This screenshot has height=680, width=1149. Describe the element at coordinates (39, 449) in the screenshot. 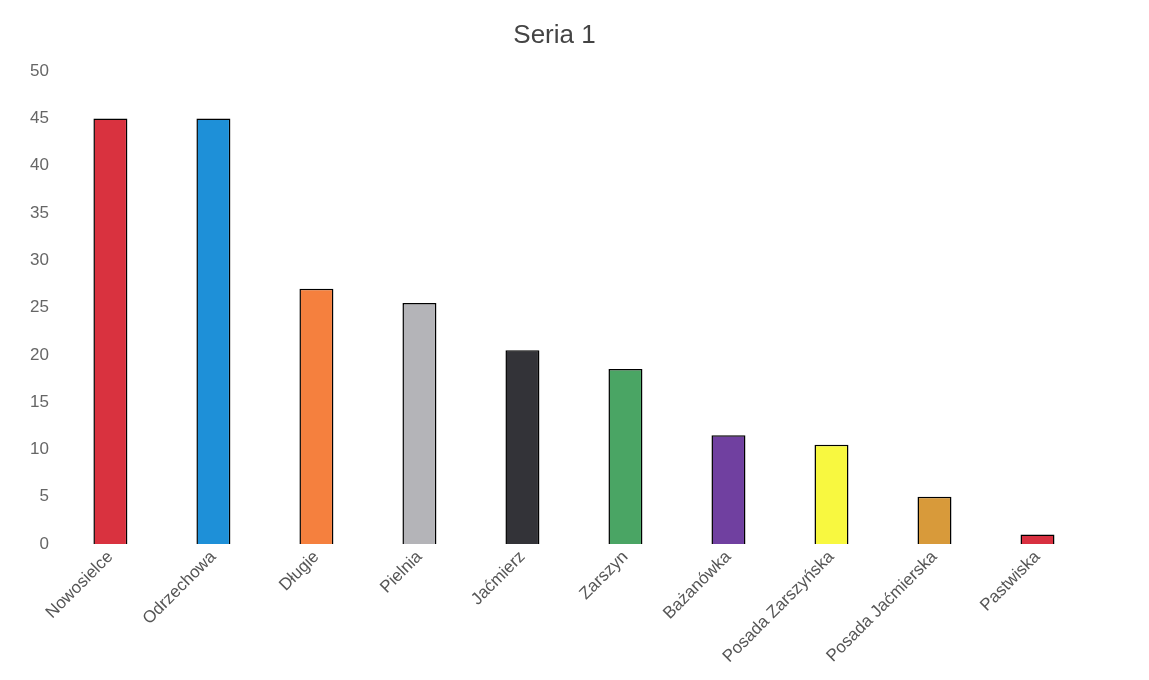

I see `y-tick-label: 10` at that location.